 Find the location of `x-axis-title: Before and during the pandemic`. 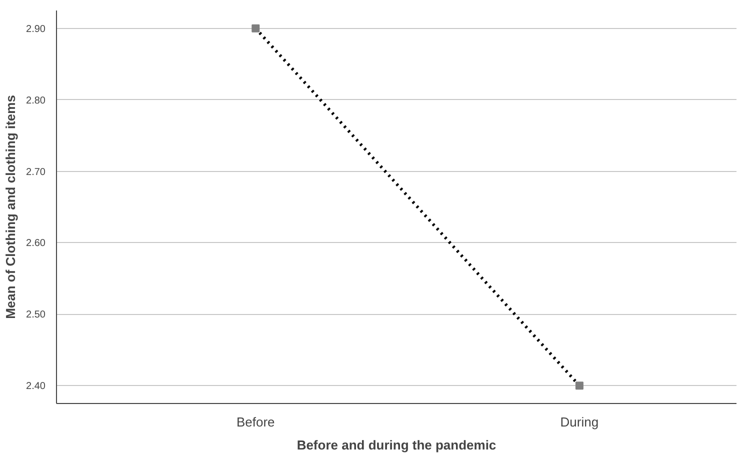

x-axis-title: Before and during the pandemic is located at coordinates (396, 445).